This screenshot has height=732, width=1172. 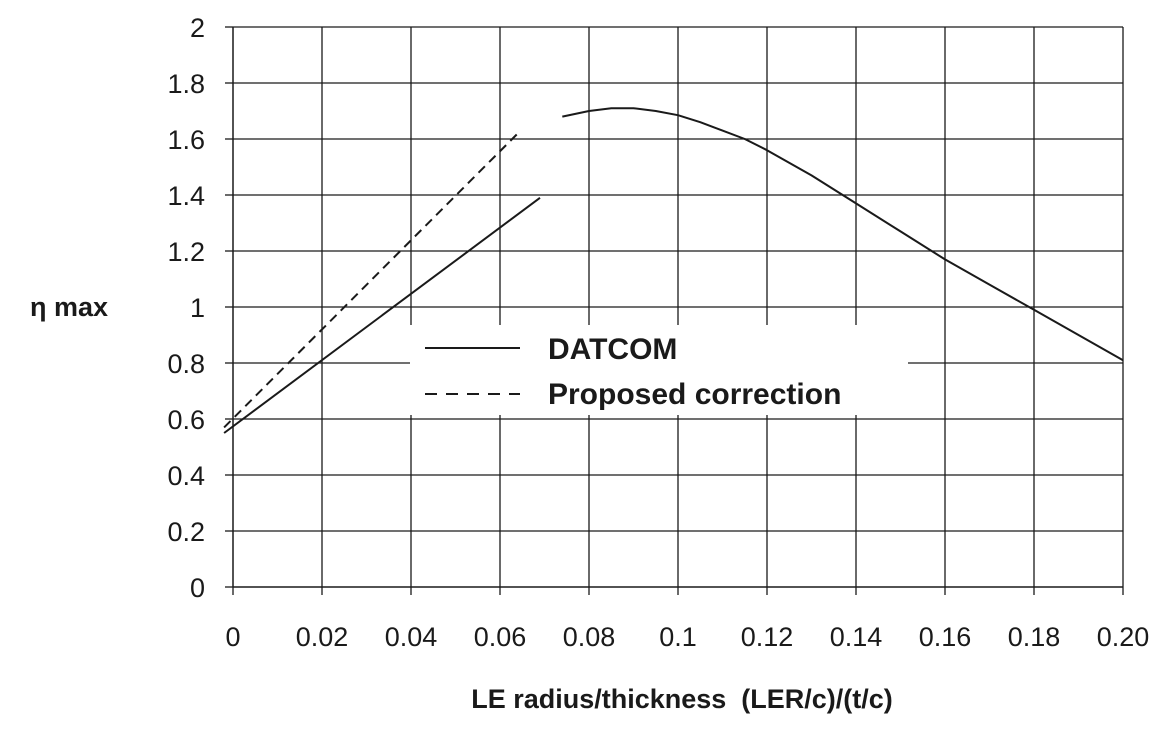 What do you see at coordinates (694, 394) in the screenshot?
I see `legend-correction-label: Proposed correction` at bounding box center [694, 394].